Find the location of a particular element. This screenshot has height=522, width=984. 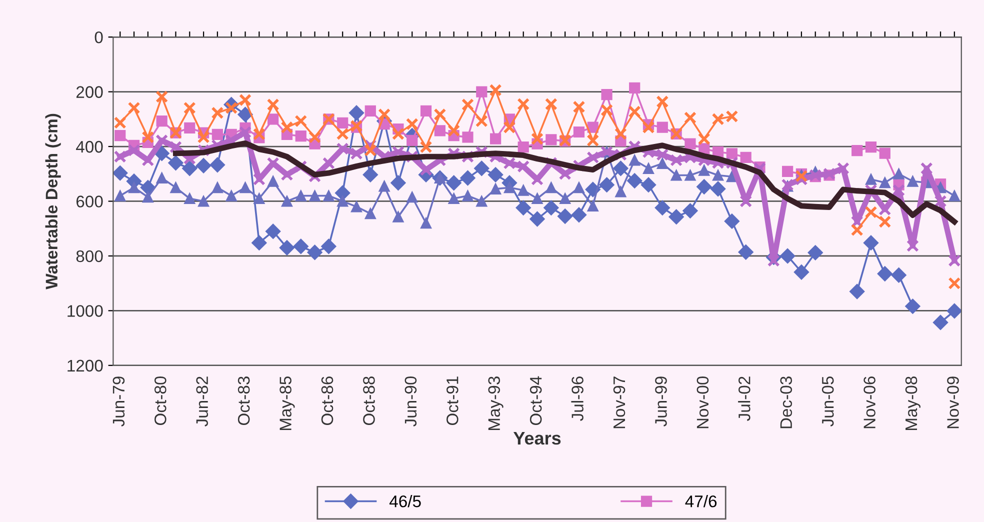

x-tick-label: Oct-94 is located at coordinates (536, 401).